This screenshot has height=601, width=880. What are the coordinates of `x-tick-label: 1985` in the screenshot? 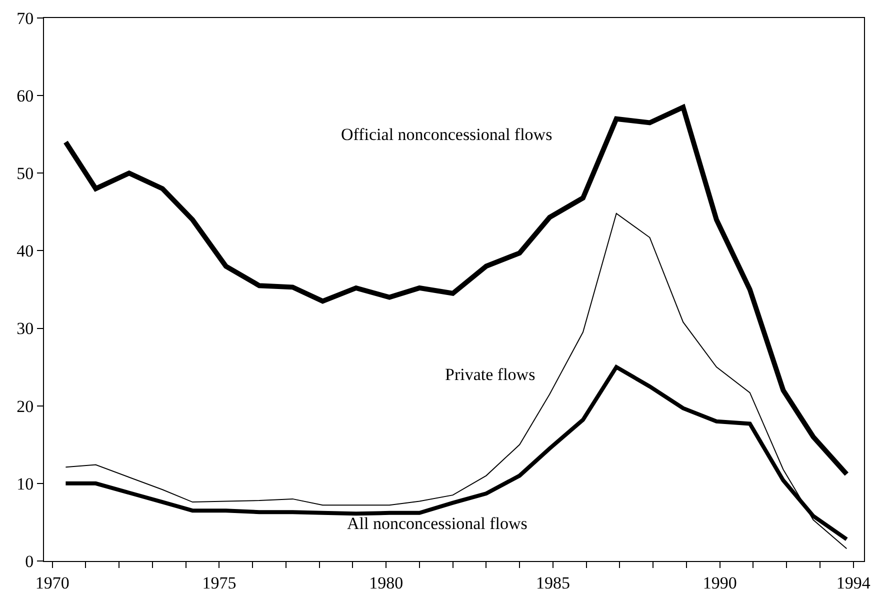 It's located at (553, 582).